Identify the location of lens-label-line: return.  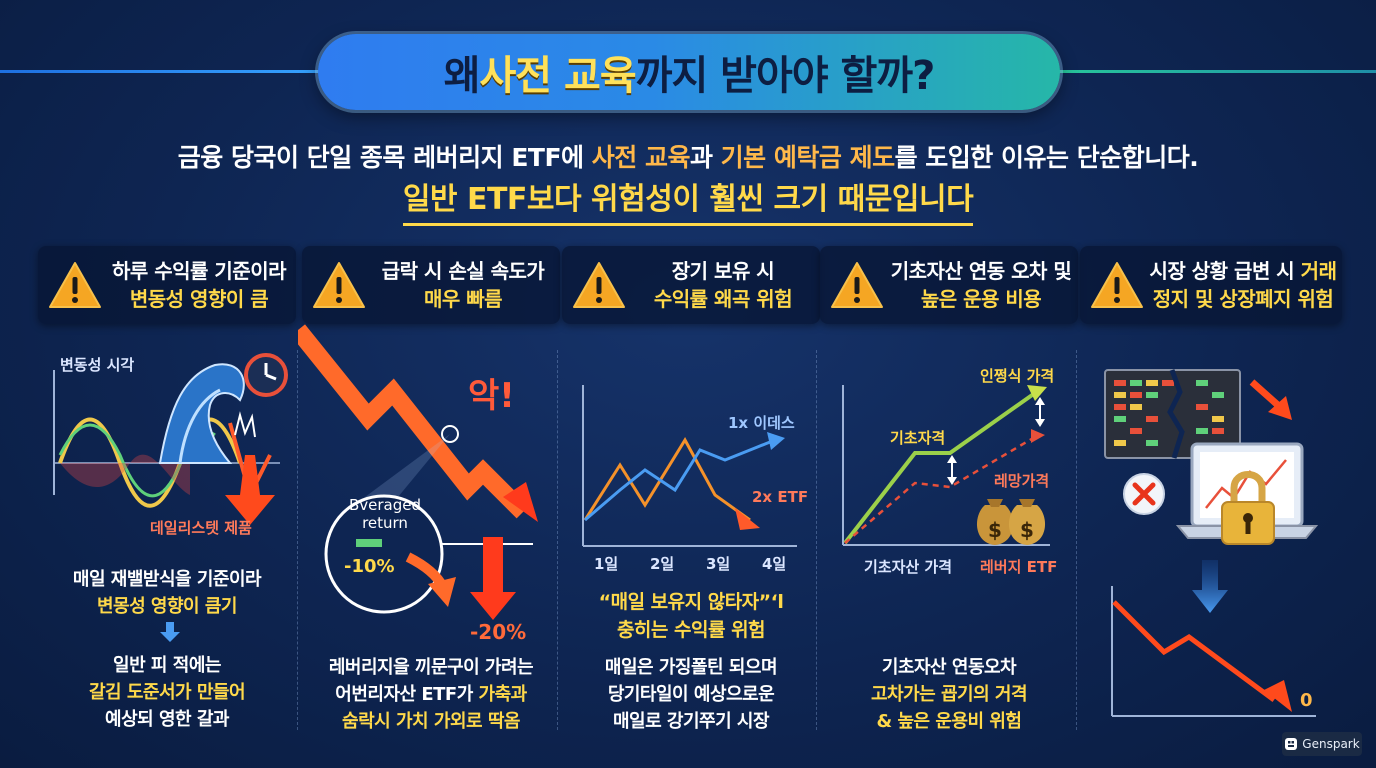
(385, 523).